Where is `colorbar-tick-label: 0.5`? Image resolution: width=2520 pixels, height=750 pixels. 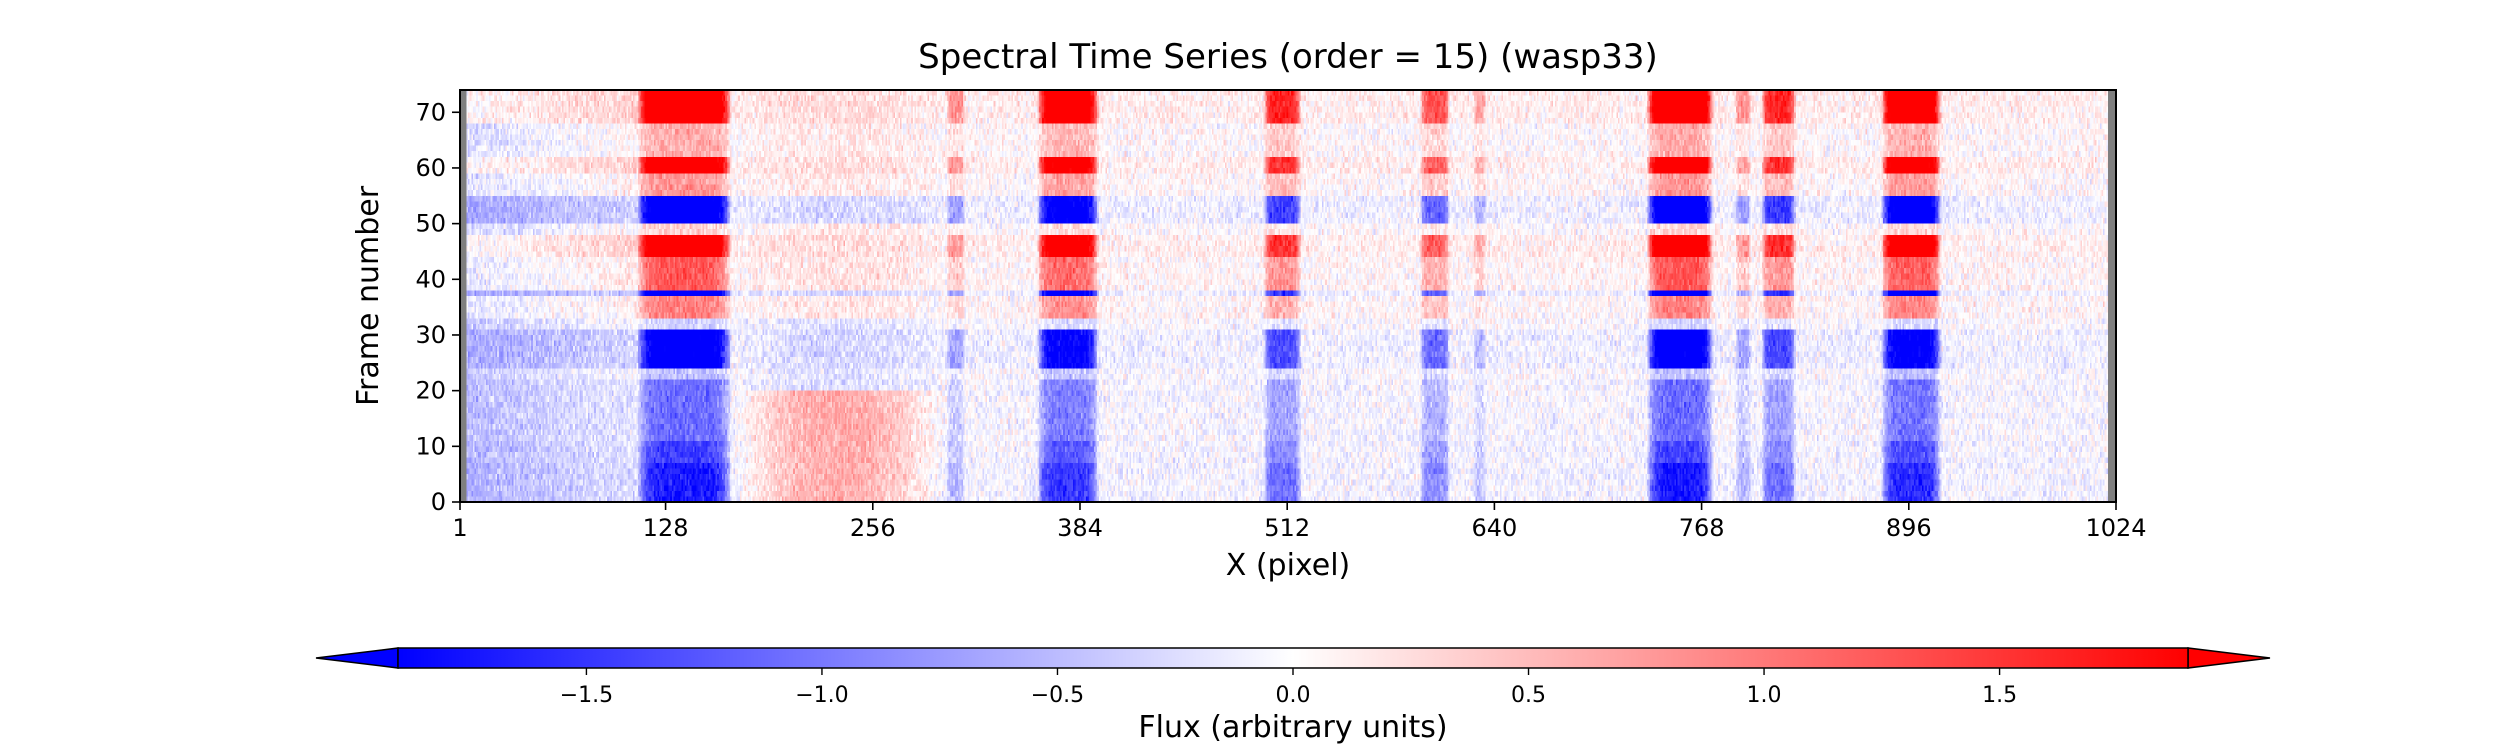
colorbar-tick-label: 0.5 is located at coordinates (1528, 695).